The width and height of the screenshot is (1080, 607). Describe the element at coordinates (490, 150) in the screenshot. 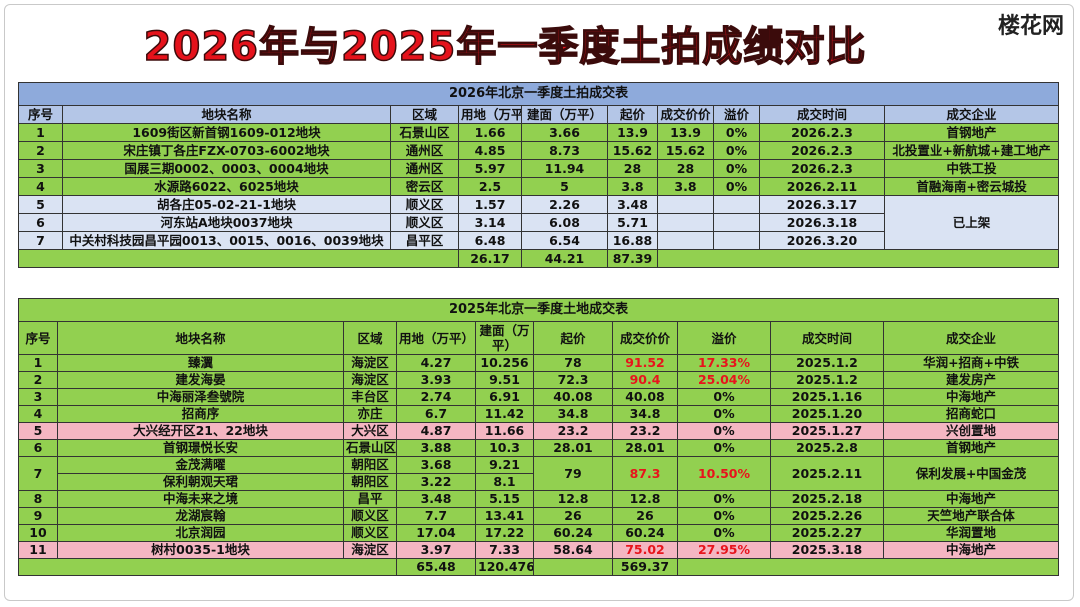

I see `cell: 4.85` at that location.